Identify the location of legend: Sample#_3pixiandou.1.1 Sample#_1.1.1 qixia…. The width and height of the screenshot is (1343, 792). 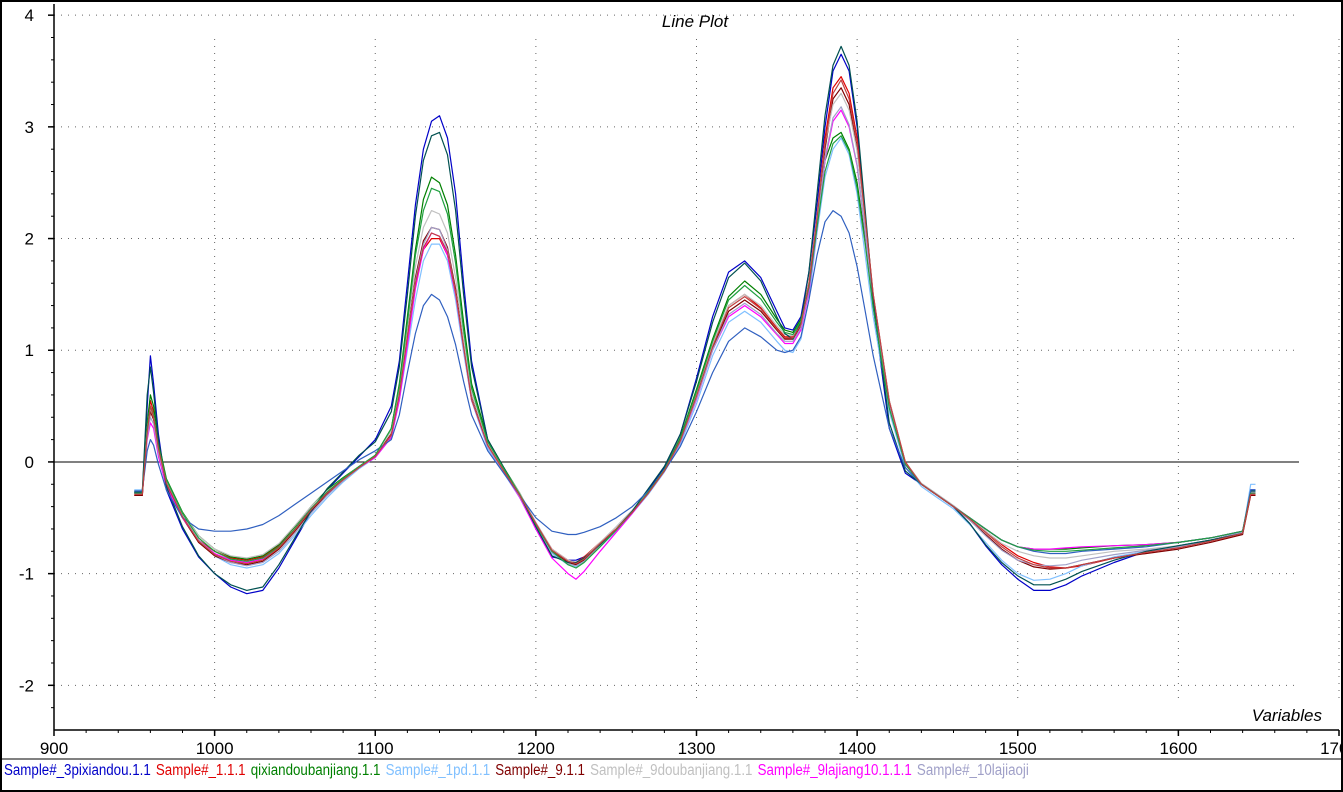
(578, 775).